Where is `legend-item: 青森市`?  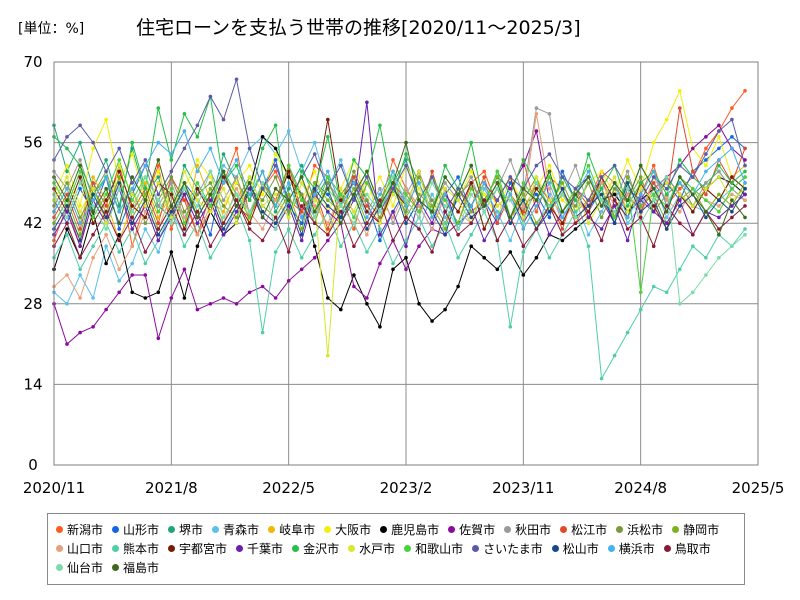
legend-item: 青森市 is located at coordinates (235, 529).